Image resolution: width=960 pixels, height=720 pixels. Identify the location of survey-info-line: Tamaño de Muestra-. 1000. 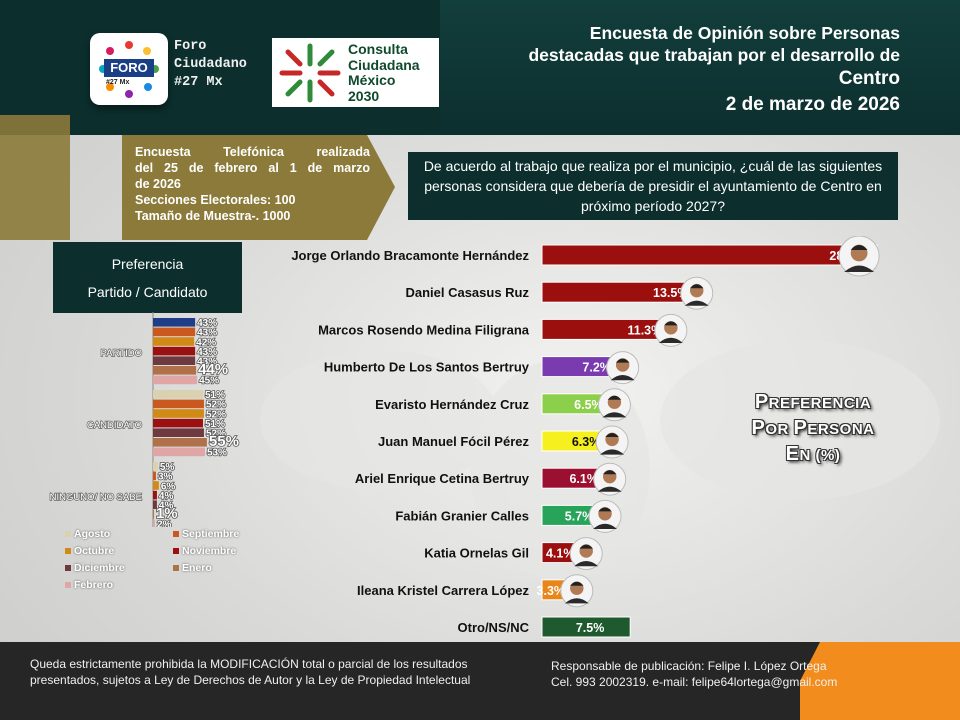
(213, 216).